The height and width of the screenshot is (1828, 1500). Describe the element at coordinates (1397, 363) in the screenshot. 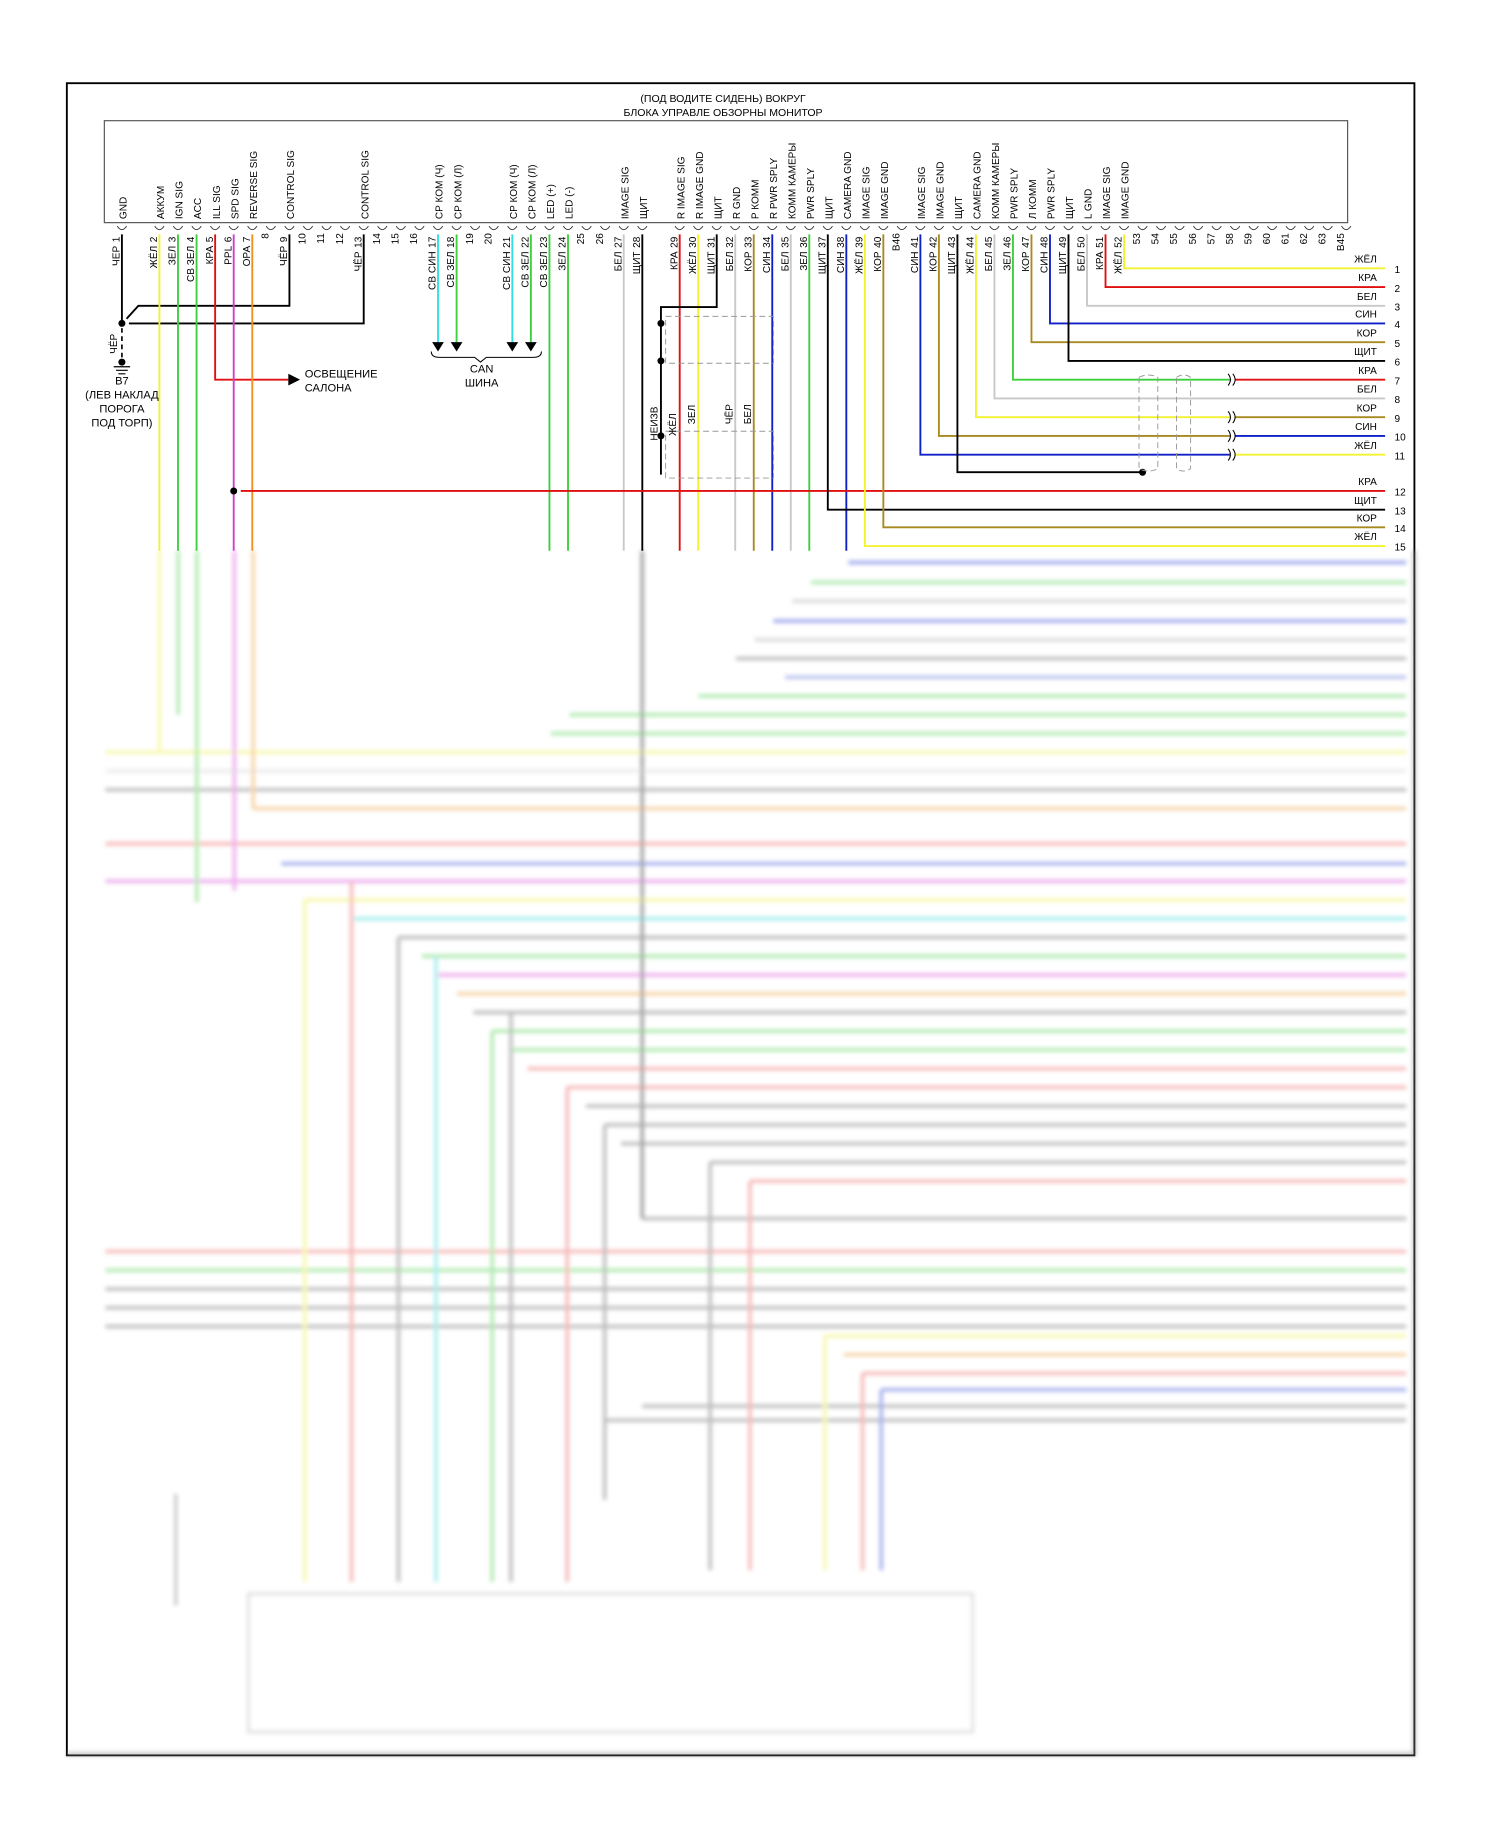

I see `wire-number: 6` at that location.